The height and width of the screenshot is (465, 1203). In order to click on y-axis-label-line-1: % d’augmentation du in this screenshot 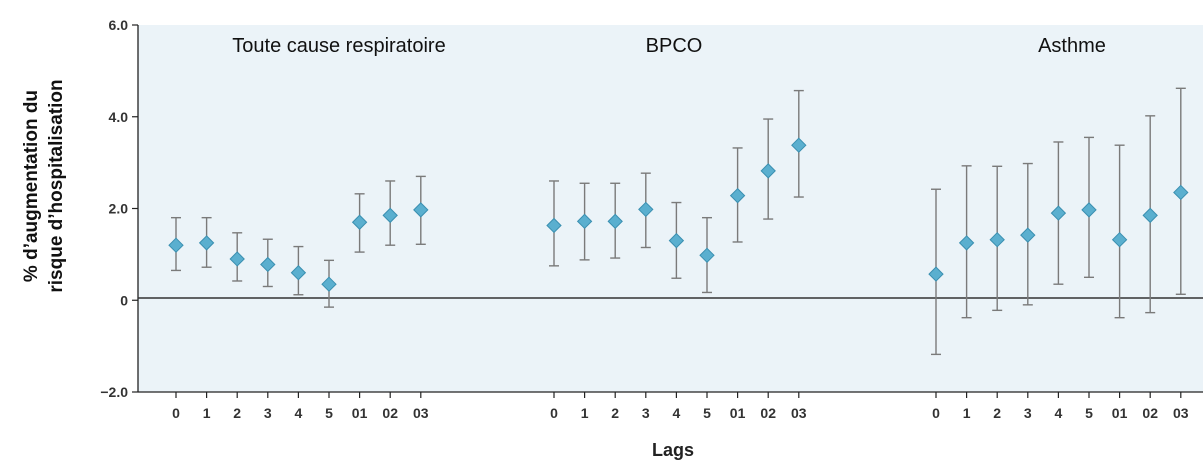, I will do `click(31, 186)`.